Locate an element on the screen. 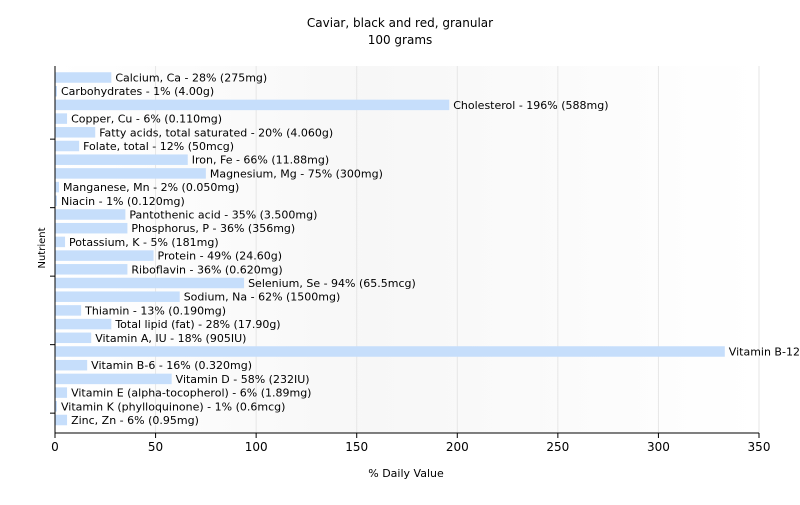 The image size is (800, 505). x-tick-label: 200 is located at coordinates (457, 447).